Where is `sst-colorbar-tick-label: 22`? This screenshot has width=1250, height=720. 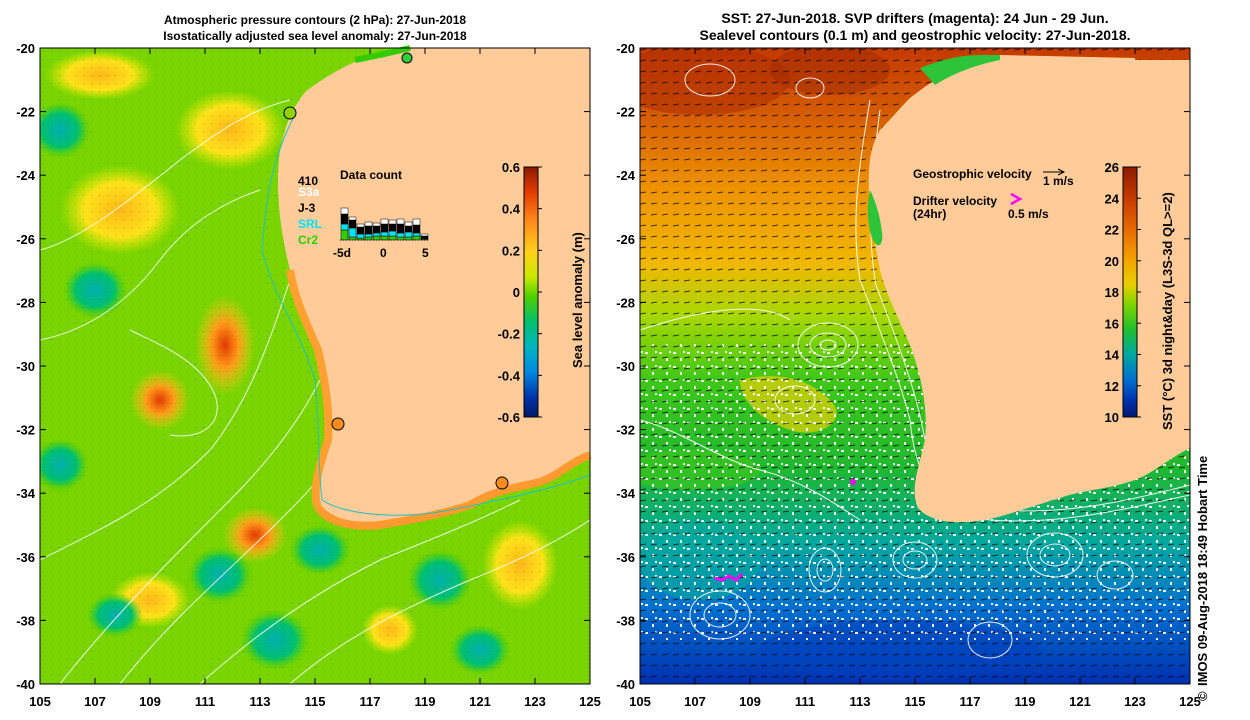 sst-colorbar-tick-label: 22 is located at coordinates (1112, 230).